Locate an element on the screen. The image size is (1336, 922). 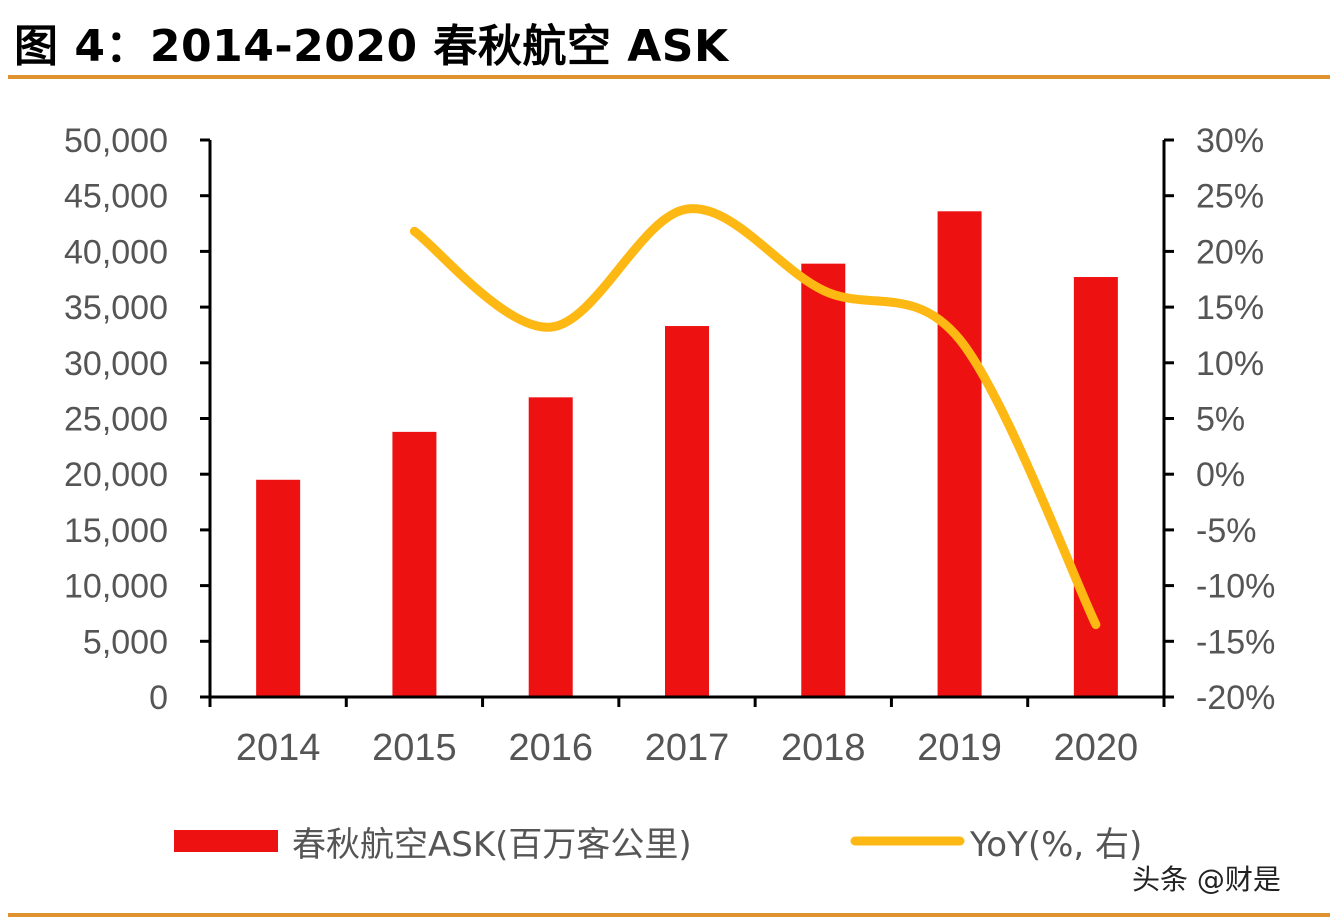
left-tick-label: 15,000 is located at coordinates (116, 531).